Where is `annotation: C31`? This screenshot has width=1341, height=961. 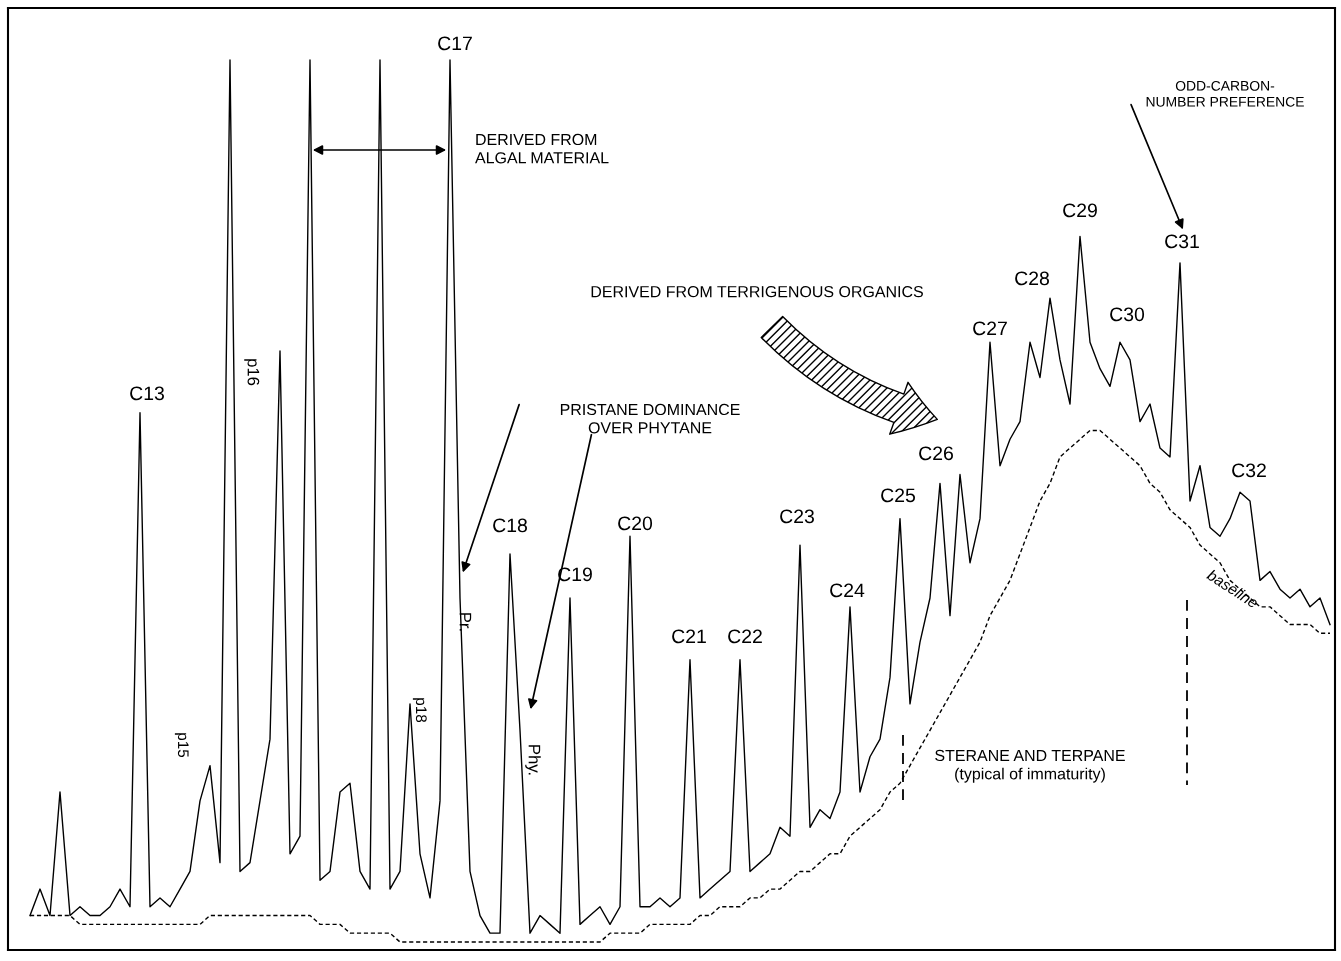 annotation: C31 is located at coordinates (1182, 241).